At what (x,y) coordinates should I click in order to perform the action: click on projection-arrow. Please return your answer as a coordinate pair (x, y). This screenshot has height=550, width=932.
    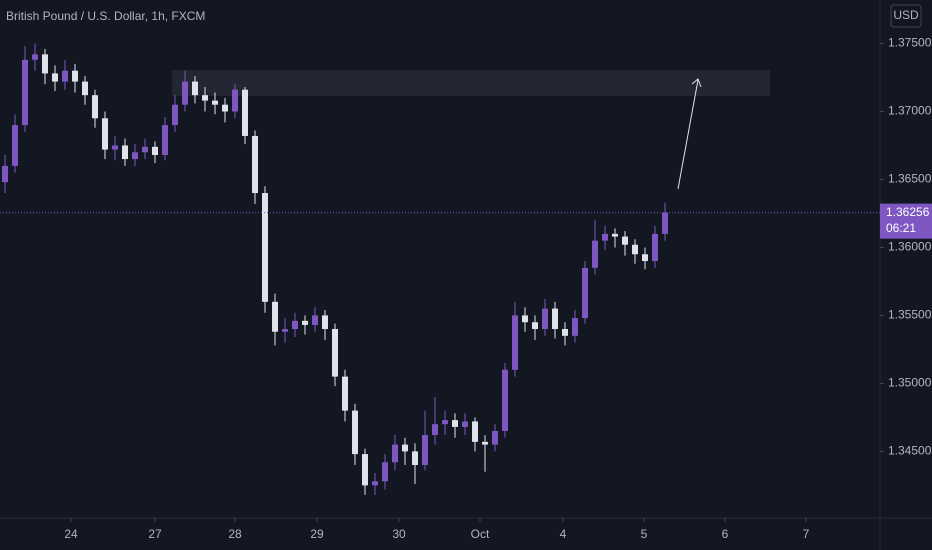
    Looking at the image, I should click on (688, 134).